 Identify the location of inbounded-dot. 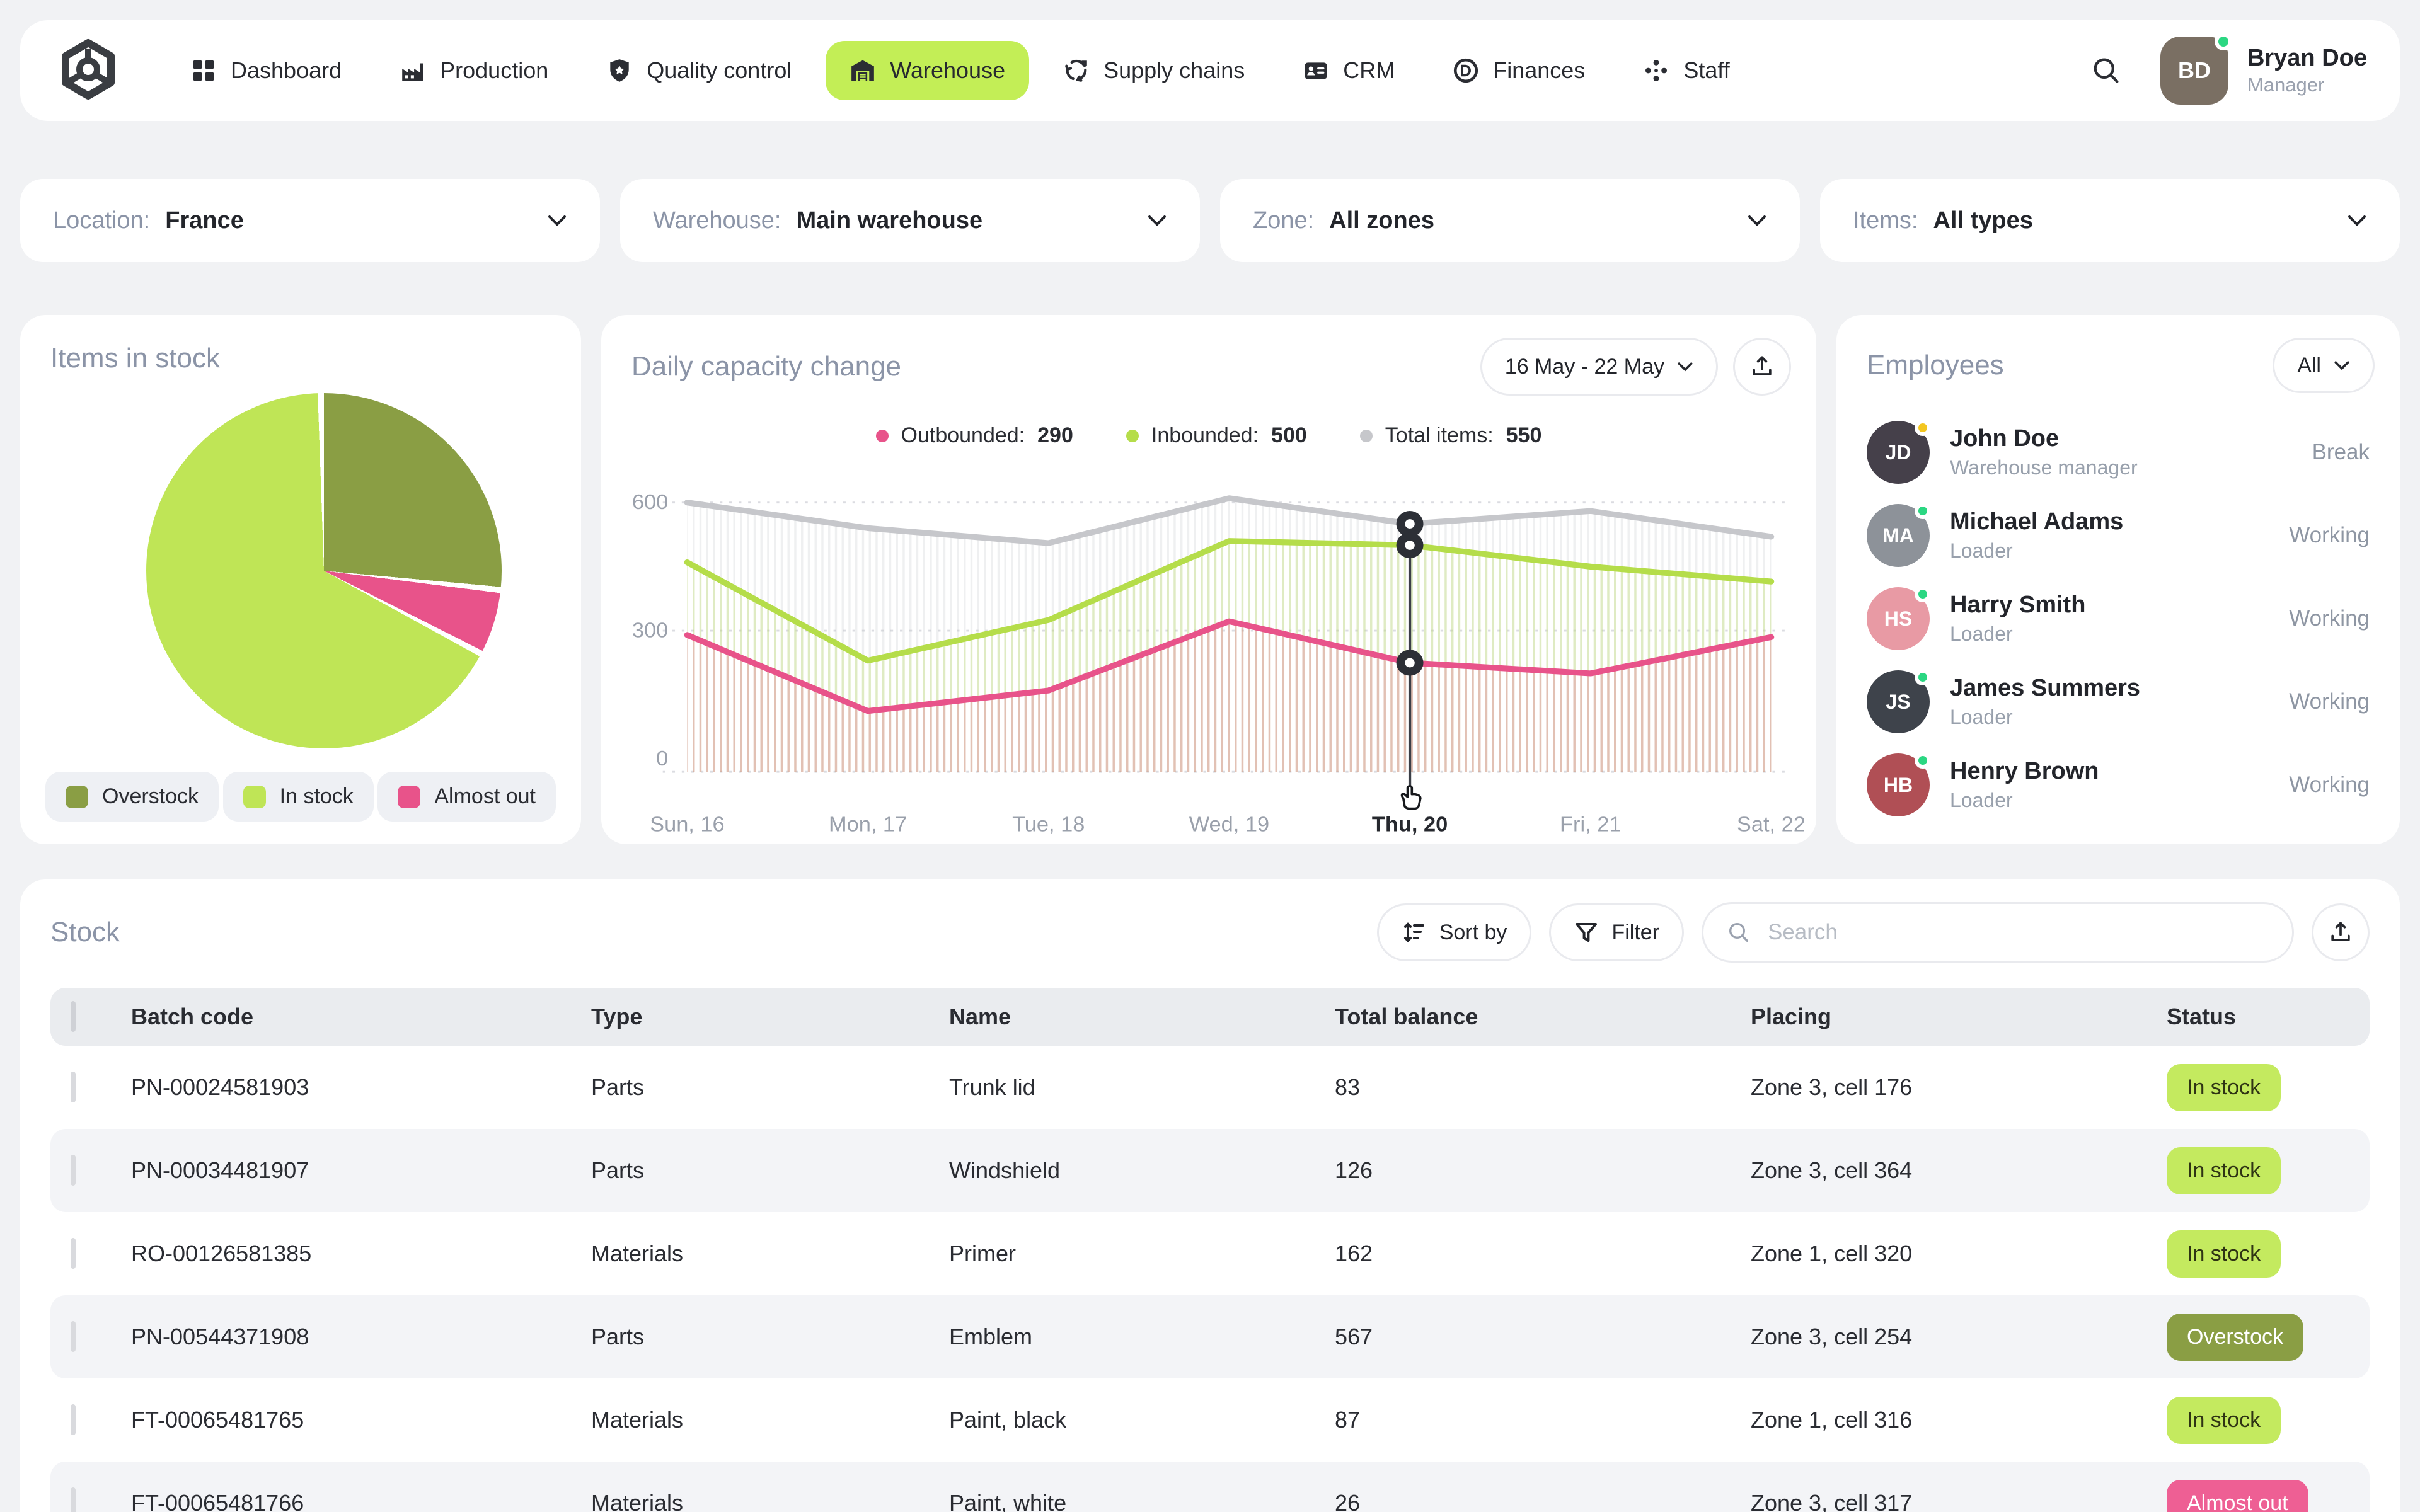
(1132, 435).